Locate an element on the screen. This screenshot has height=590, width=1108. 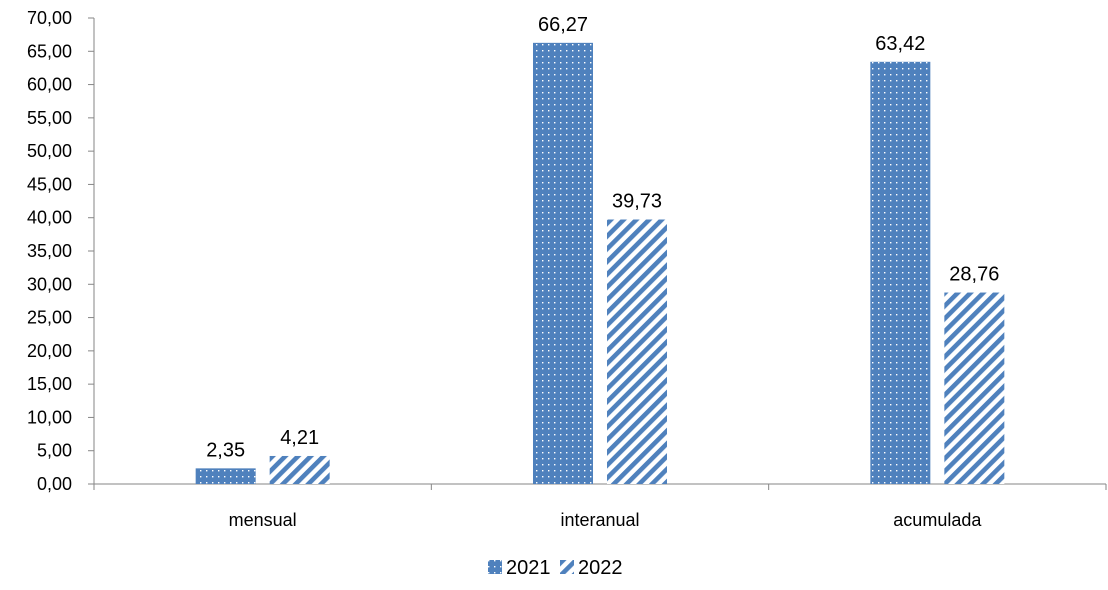
y-tick-label: 0,00 is located at coordinates (54, 484).